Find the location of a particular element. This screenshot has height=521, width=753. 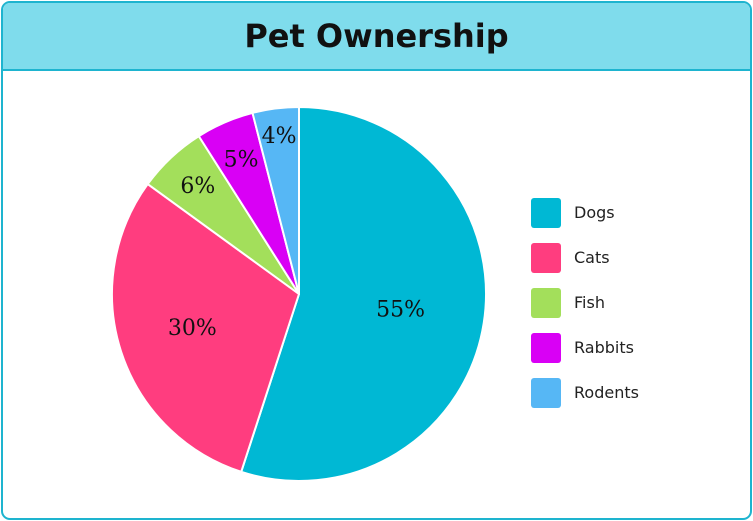

legend-item-cats: Cats is located at coordinates (585, 257).